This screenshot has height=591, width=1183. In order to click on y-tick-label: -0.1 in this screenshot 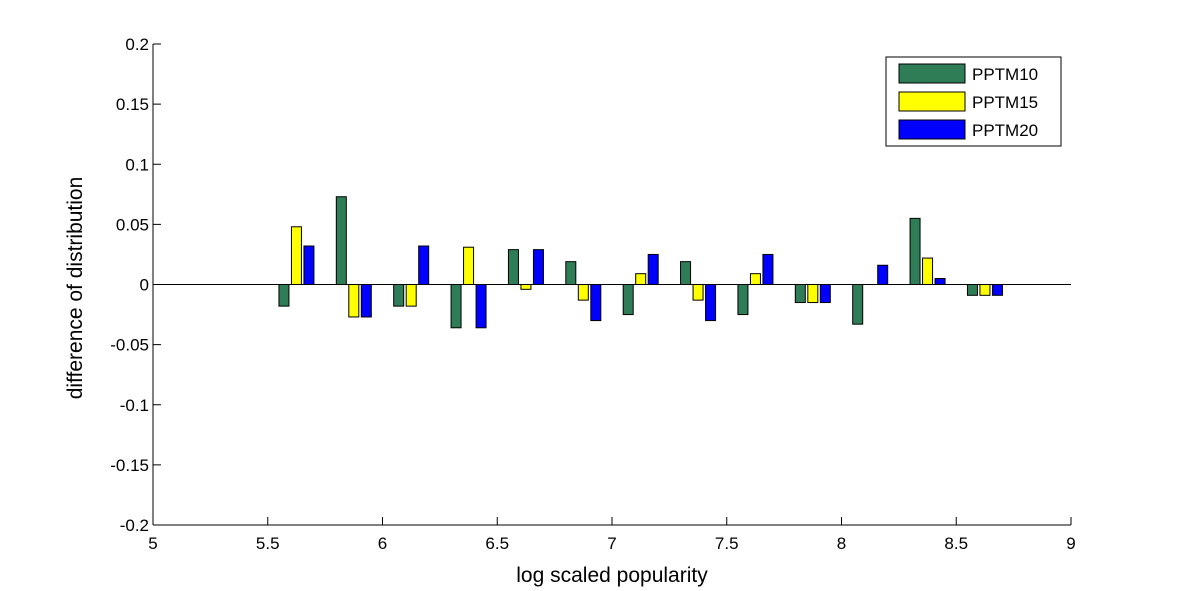, I will do `click(134, 405)`.